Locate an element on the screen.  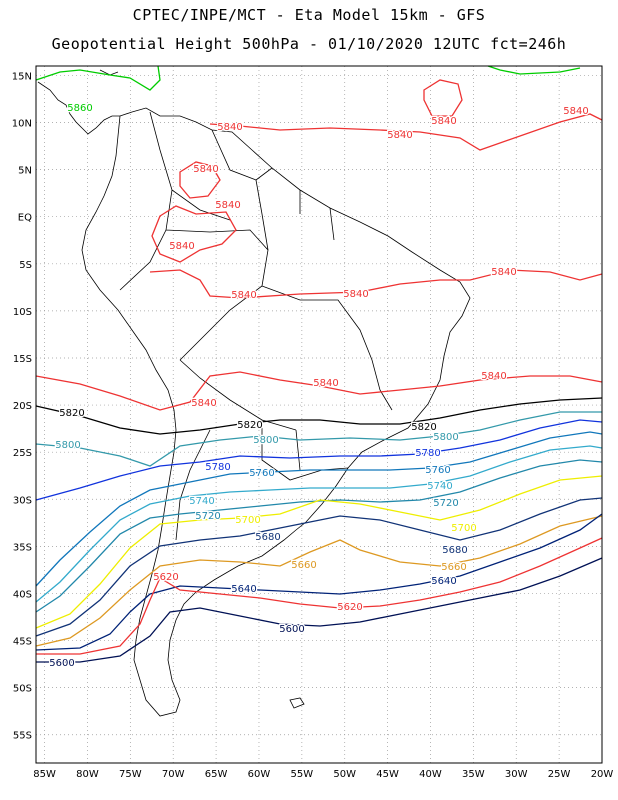
lon-tick-label: 50W is located at coordinates (344, 774).